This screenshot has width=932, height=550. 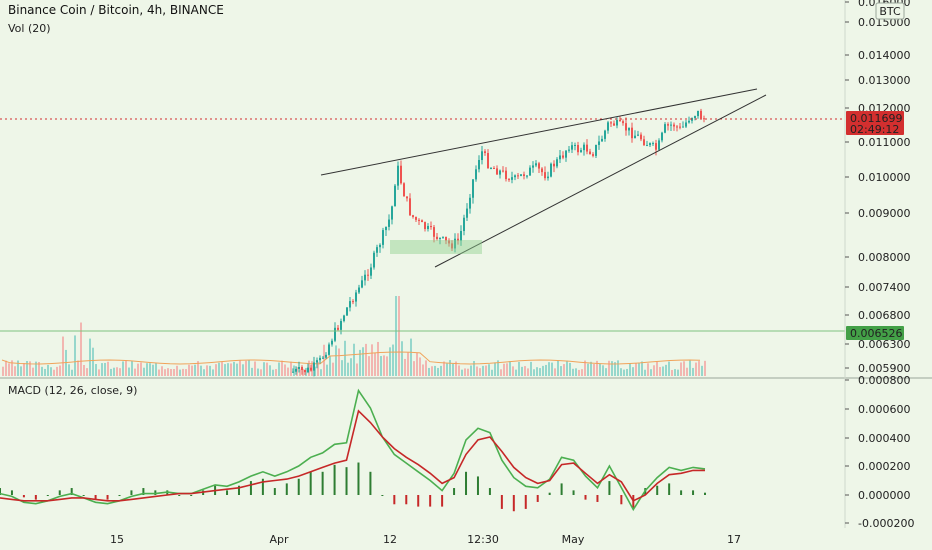 I want to click on time-axis-label: 15, so click(x=117, y=539).